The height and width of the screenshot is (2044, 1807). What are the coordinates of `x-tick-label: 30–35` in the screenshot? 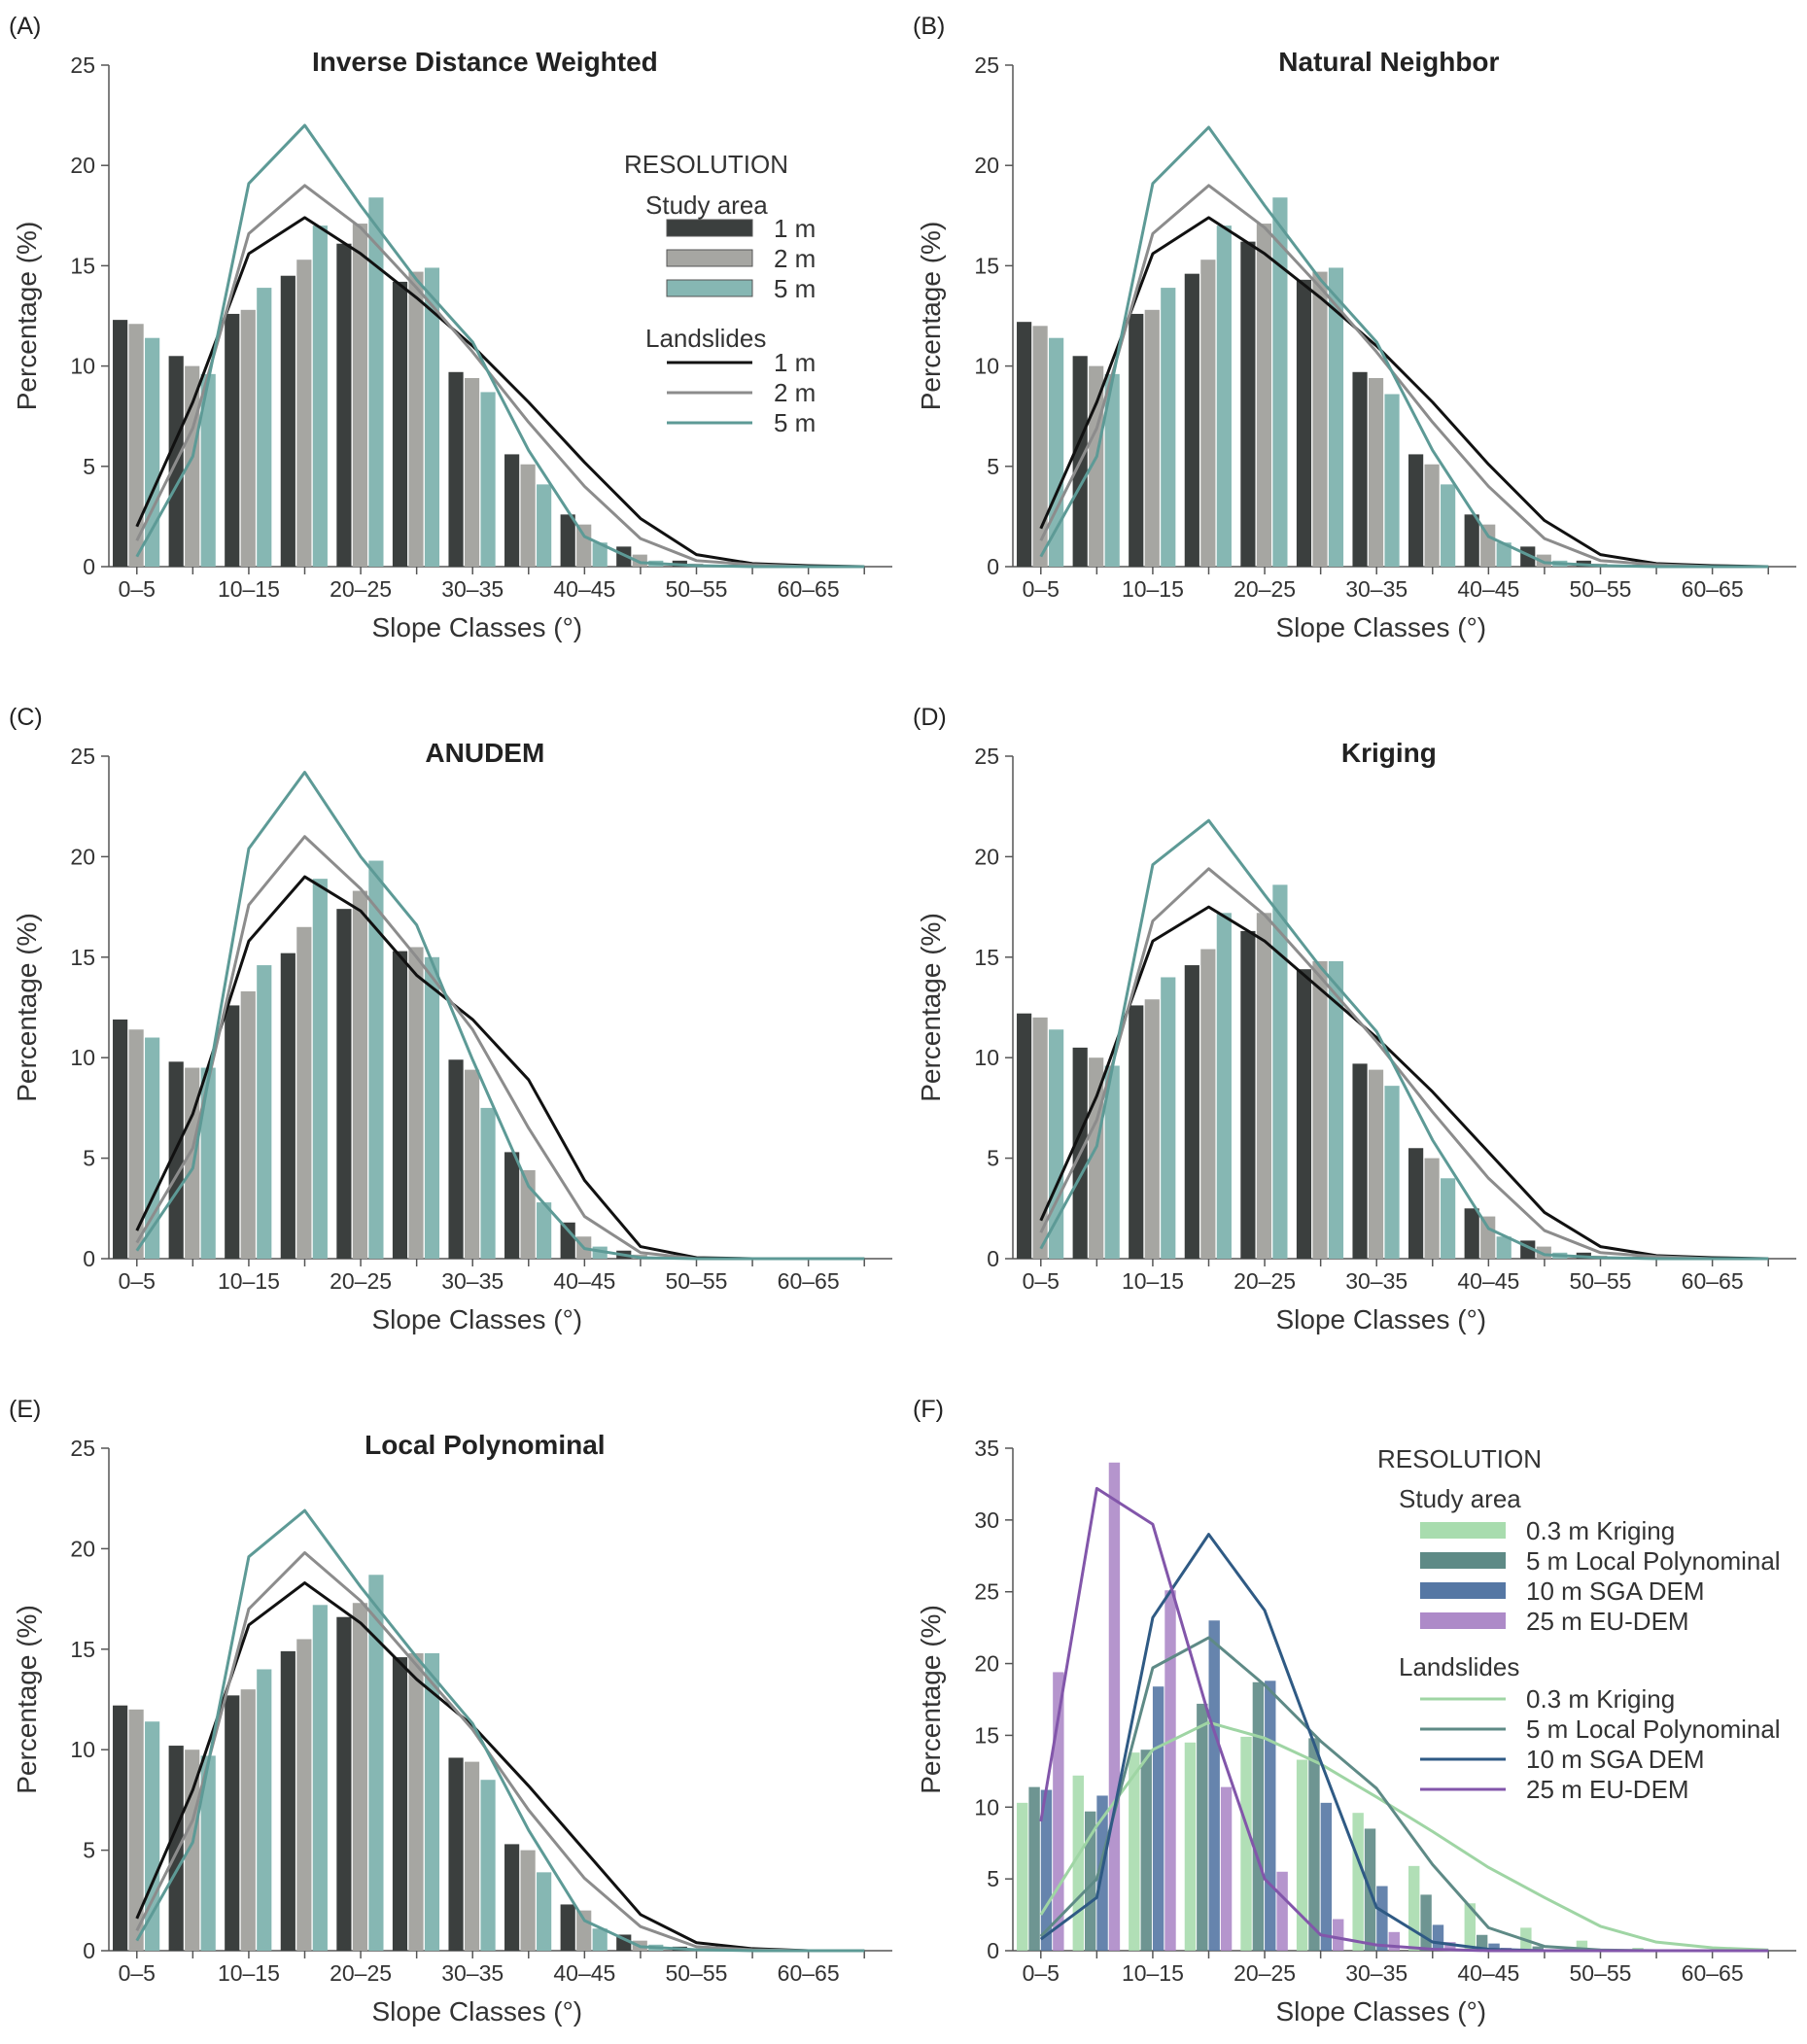 It's located at (1376, 589).